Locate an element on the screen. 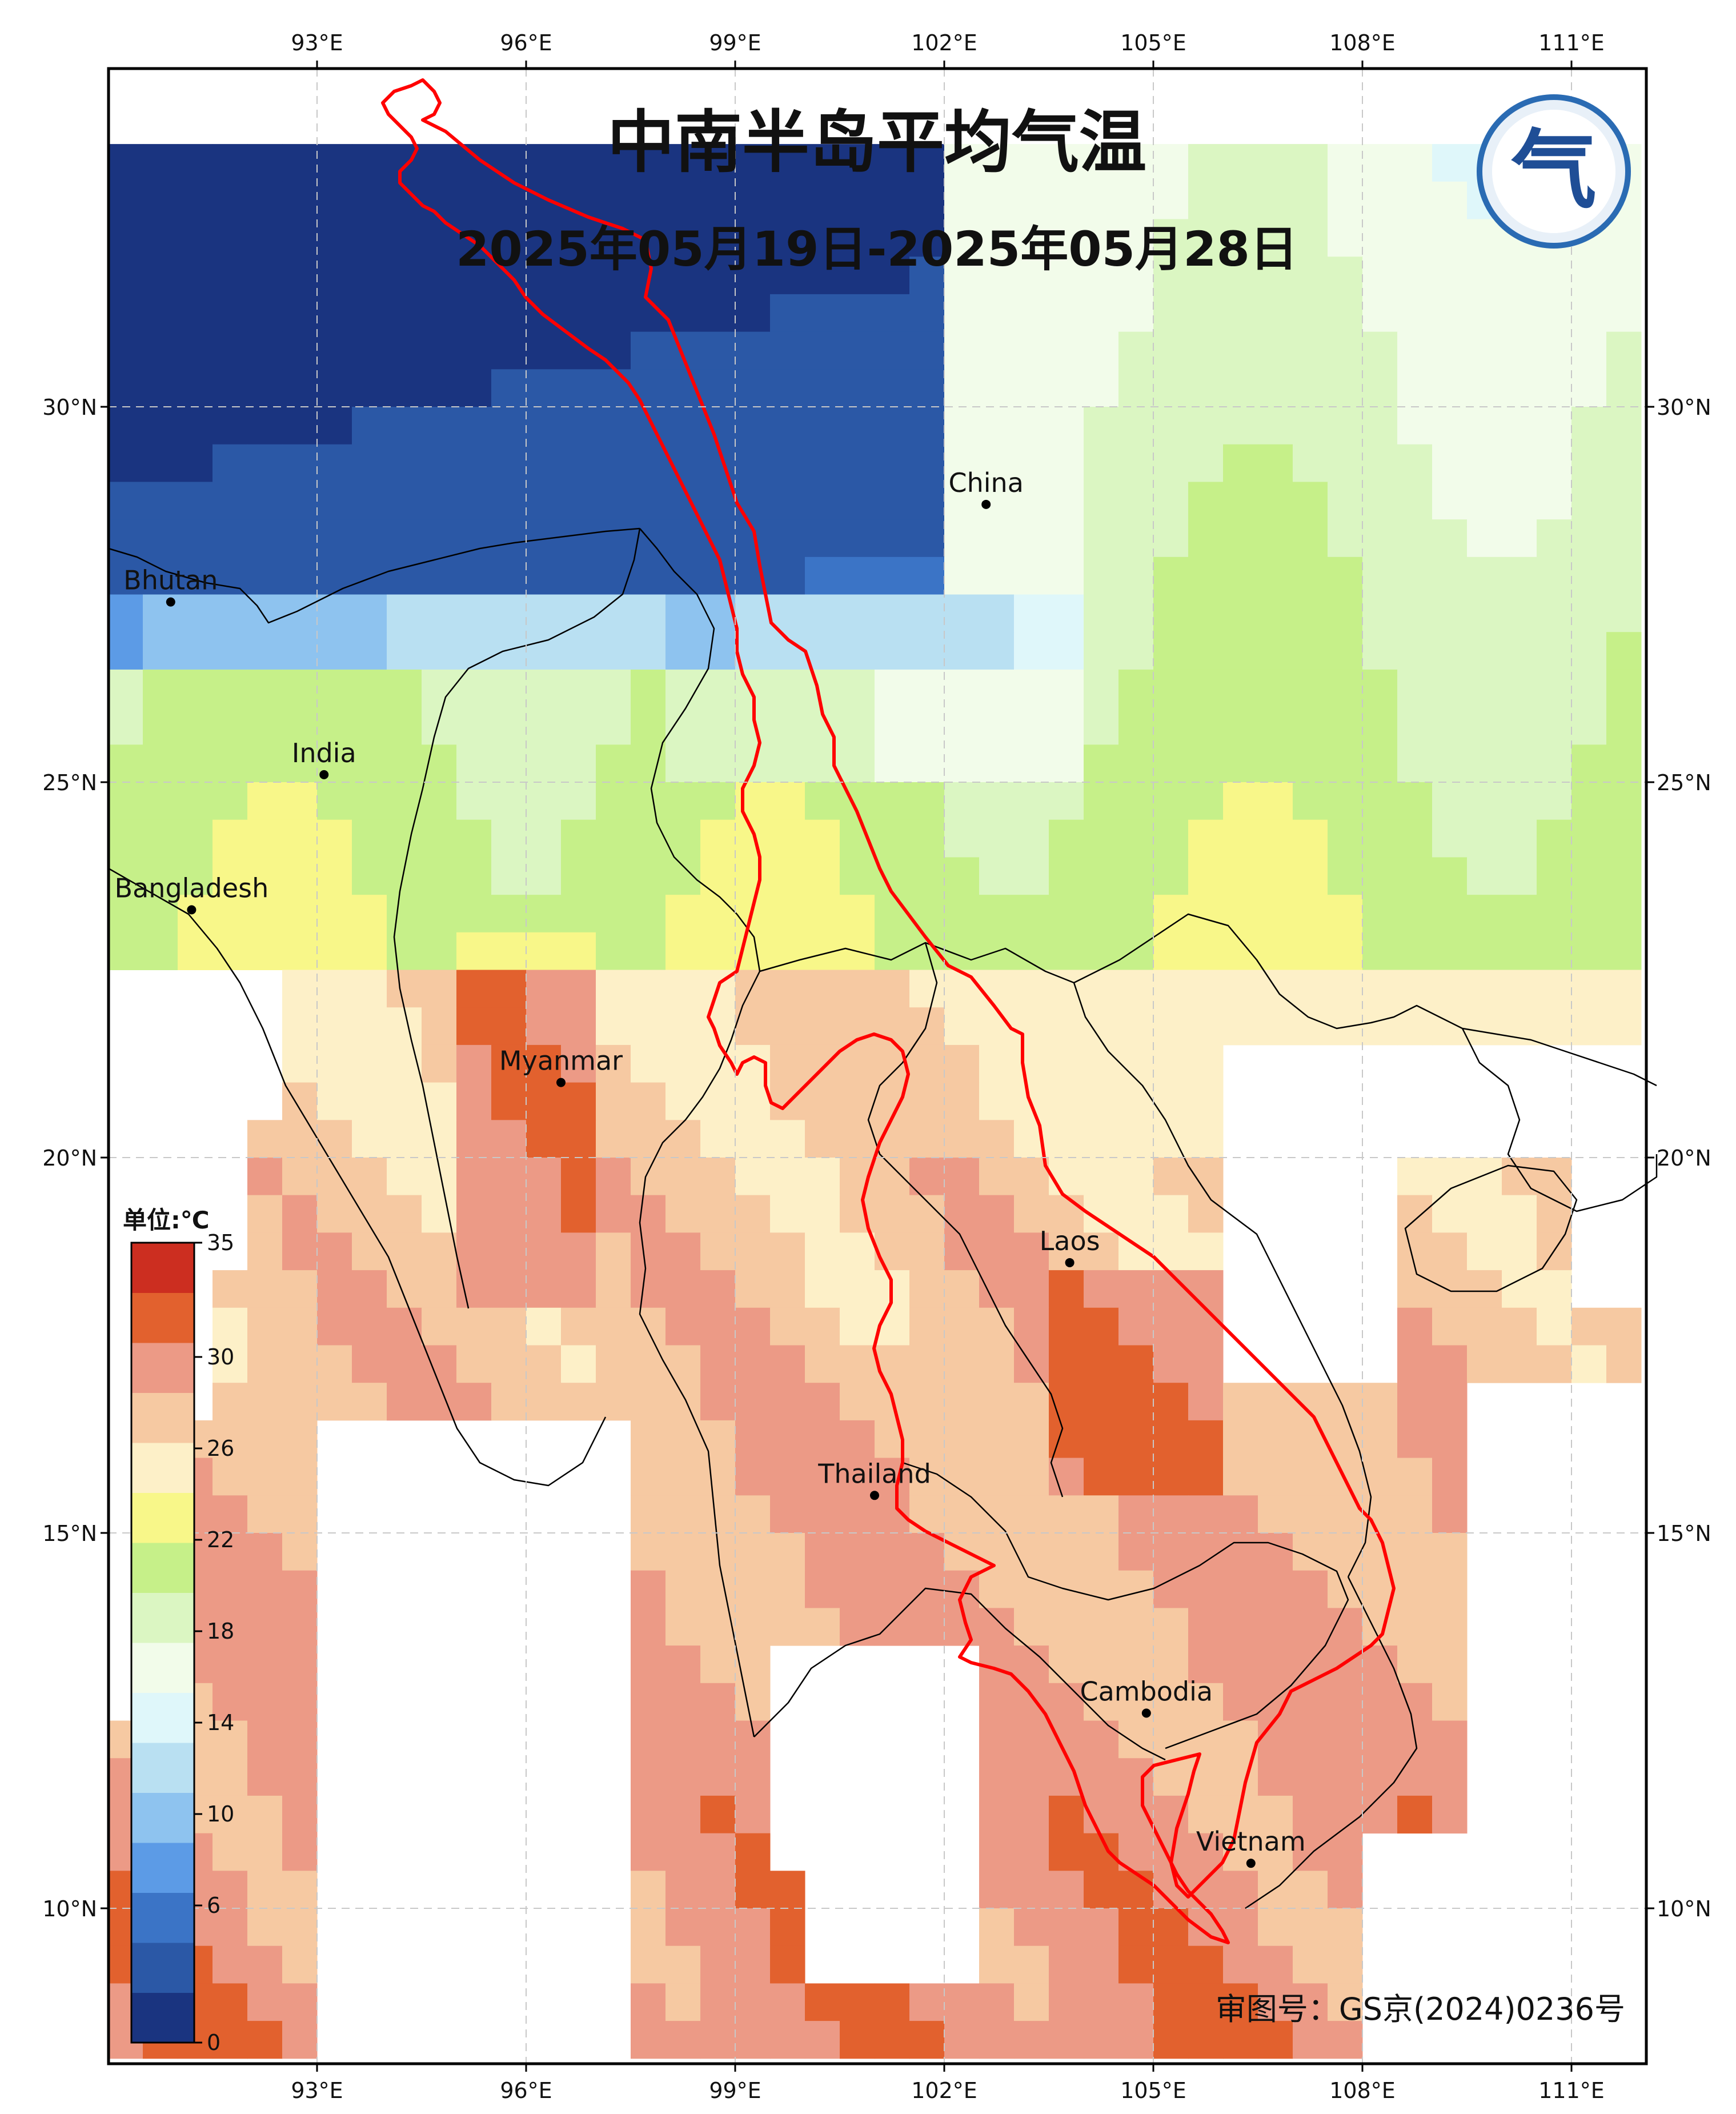 This screenshot has width=1736, height=2114. colorbar-tick-label: 30 is located at coordinates (220, 1357).